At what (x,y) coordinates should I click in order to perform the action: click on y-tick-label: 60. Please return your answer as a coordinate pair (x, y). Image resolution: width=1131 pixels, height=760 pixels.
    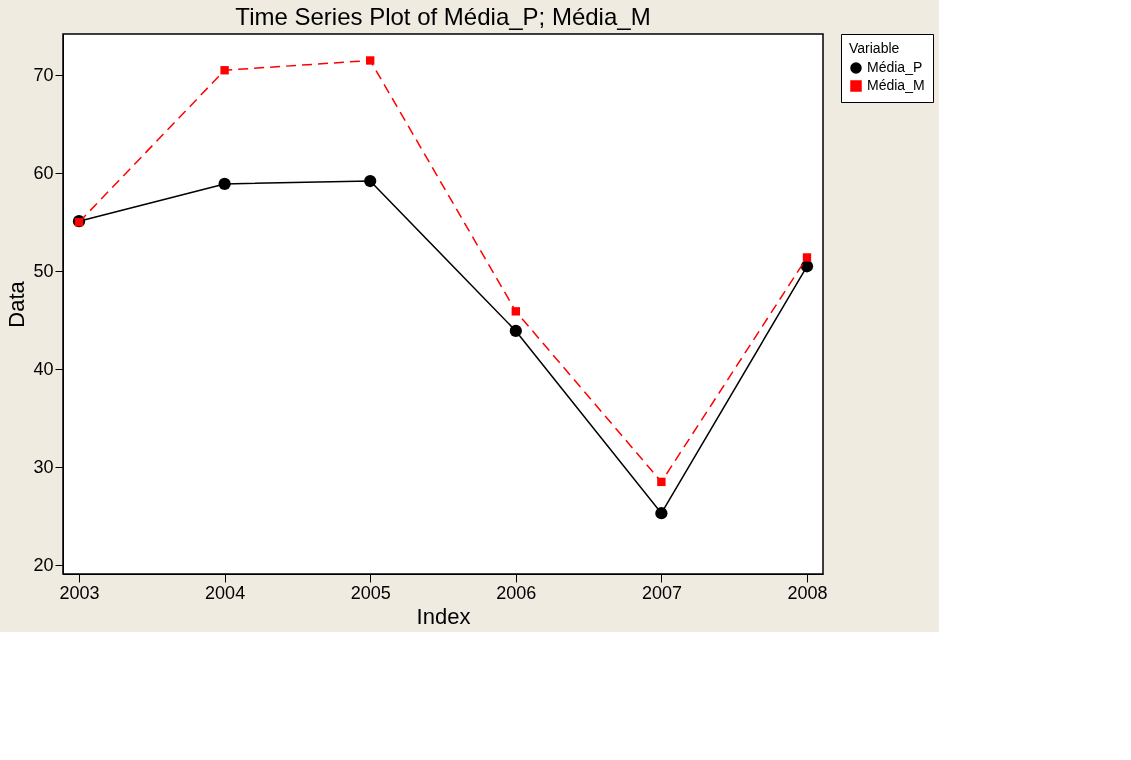
    Looking at the image, I should click on (43, 172).